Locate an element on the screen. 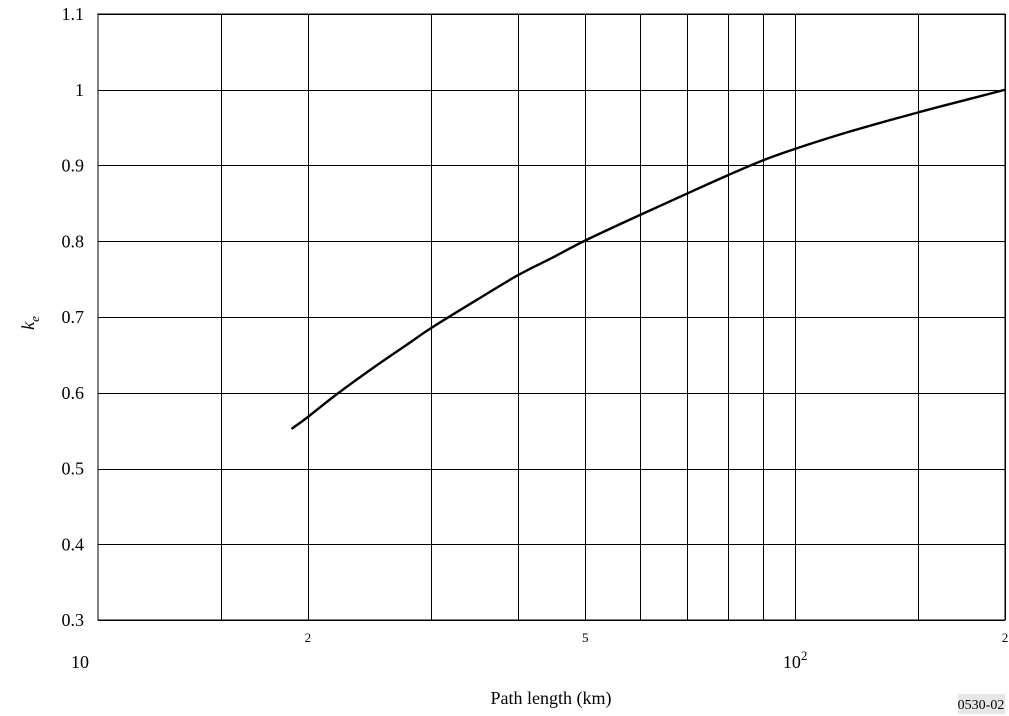 The height and width of the screenshot is (716, 1009). y-axis-title: ke is located at coordinates (30, 323).